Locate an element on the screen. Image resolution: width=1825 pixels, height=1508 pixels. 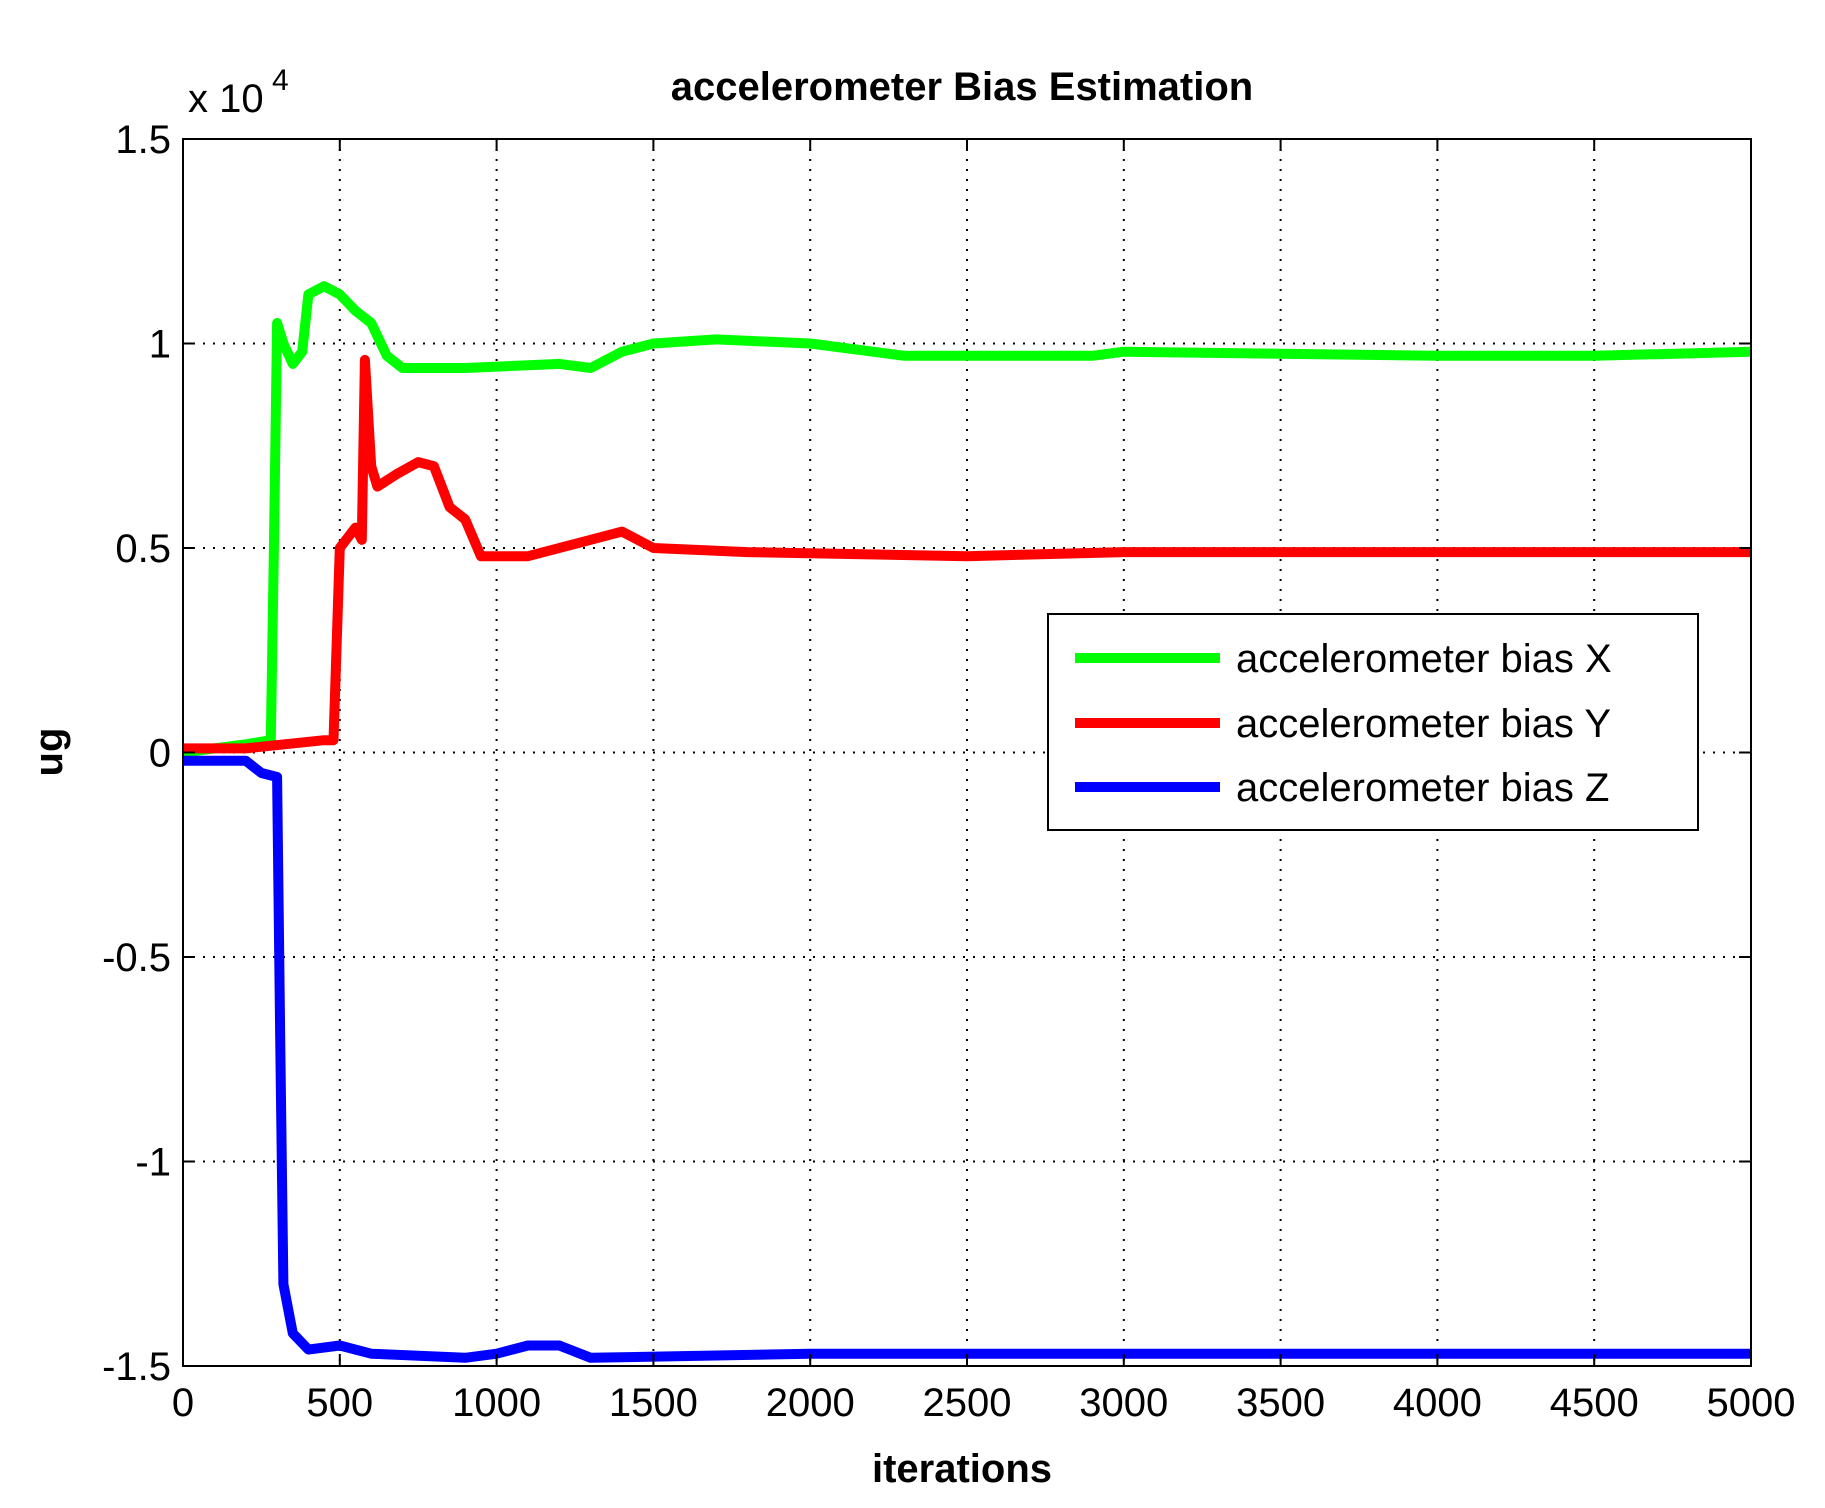
y-tick-label: 0 is located at coordinates (160, 754).